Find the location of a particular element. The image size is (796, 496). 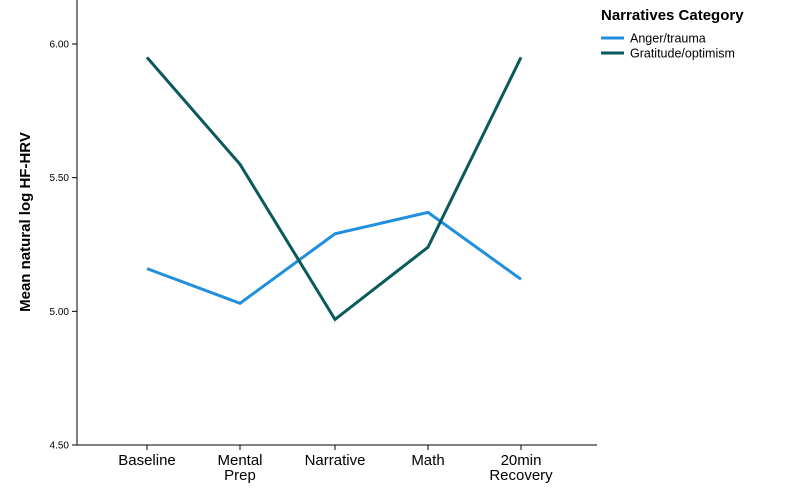

legend-label-0: Anger/trauma is located at coordinates (668, 39).